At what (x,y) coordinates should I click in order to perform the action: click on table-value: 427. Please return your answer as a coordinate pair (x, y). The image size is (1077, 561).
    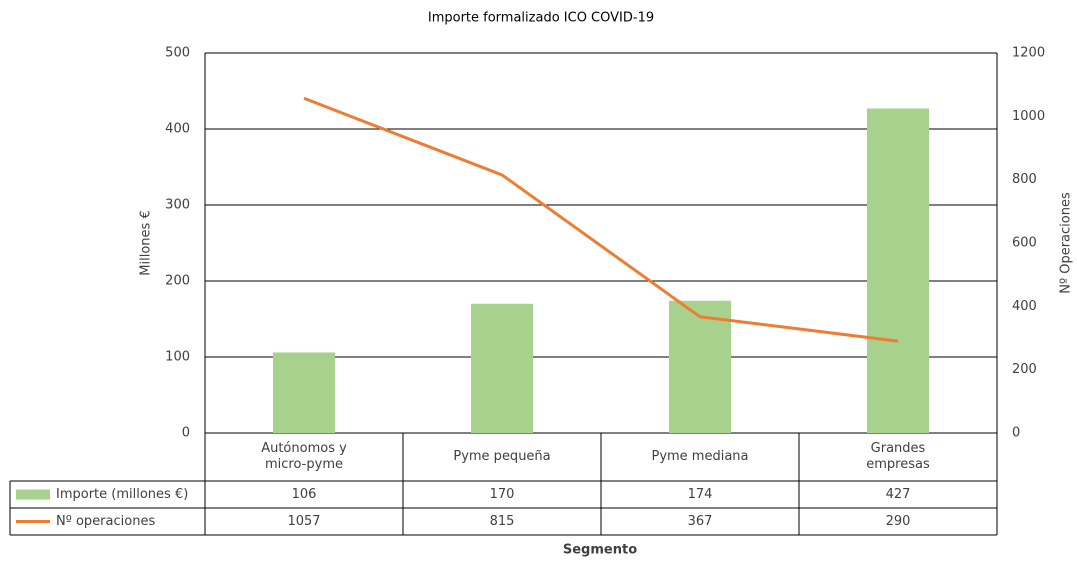
    Looking at the image, I should click on (898, 494).